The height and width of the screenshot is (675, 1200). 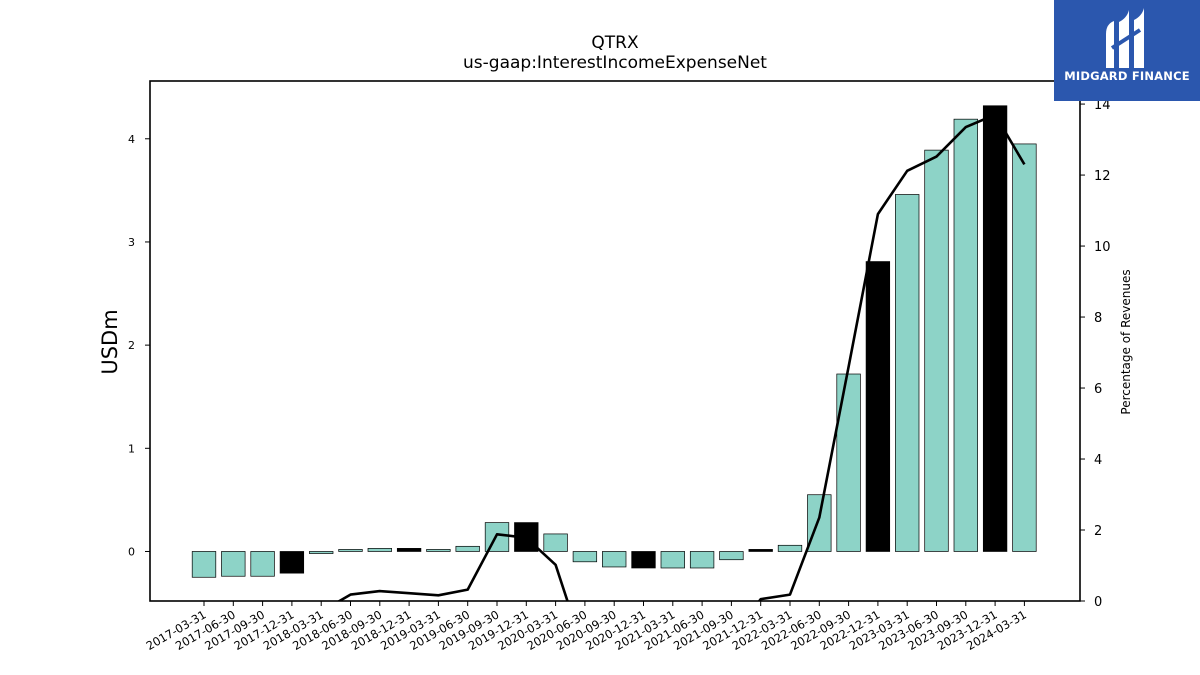 I want to click on logo: MIDGARD FINANCE, so click(x=1127, y=50).